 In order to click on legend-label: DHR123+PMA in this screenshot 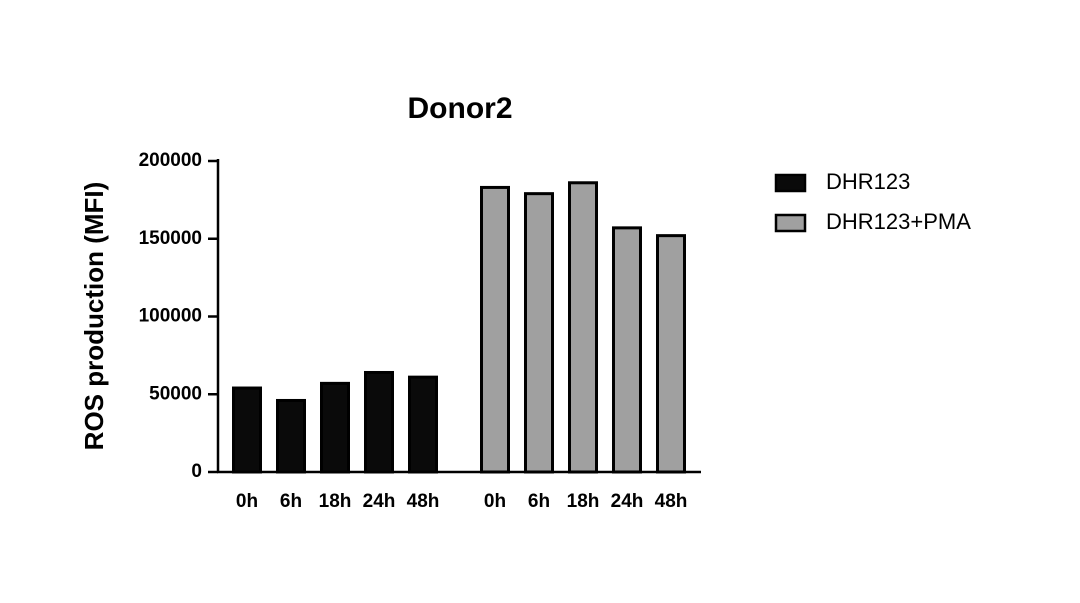, I will do `click(898, 221)`.